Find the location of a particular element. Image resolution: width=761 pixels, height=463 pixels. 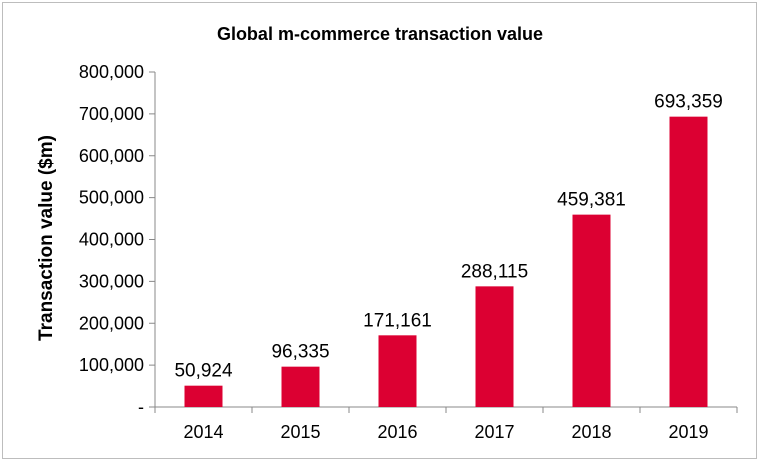

chart-title: Global m-commerce transaction value is located at coordinates (380, 34).